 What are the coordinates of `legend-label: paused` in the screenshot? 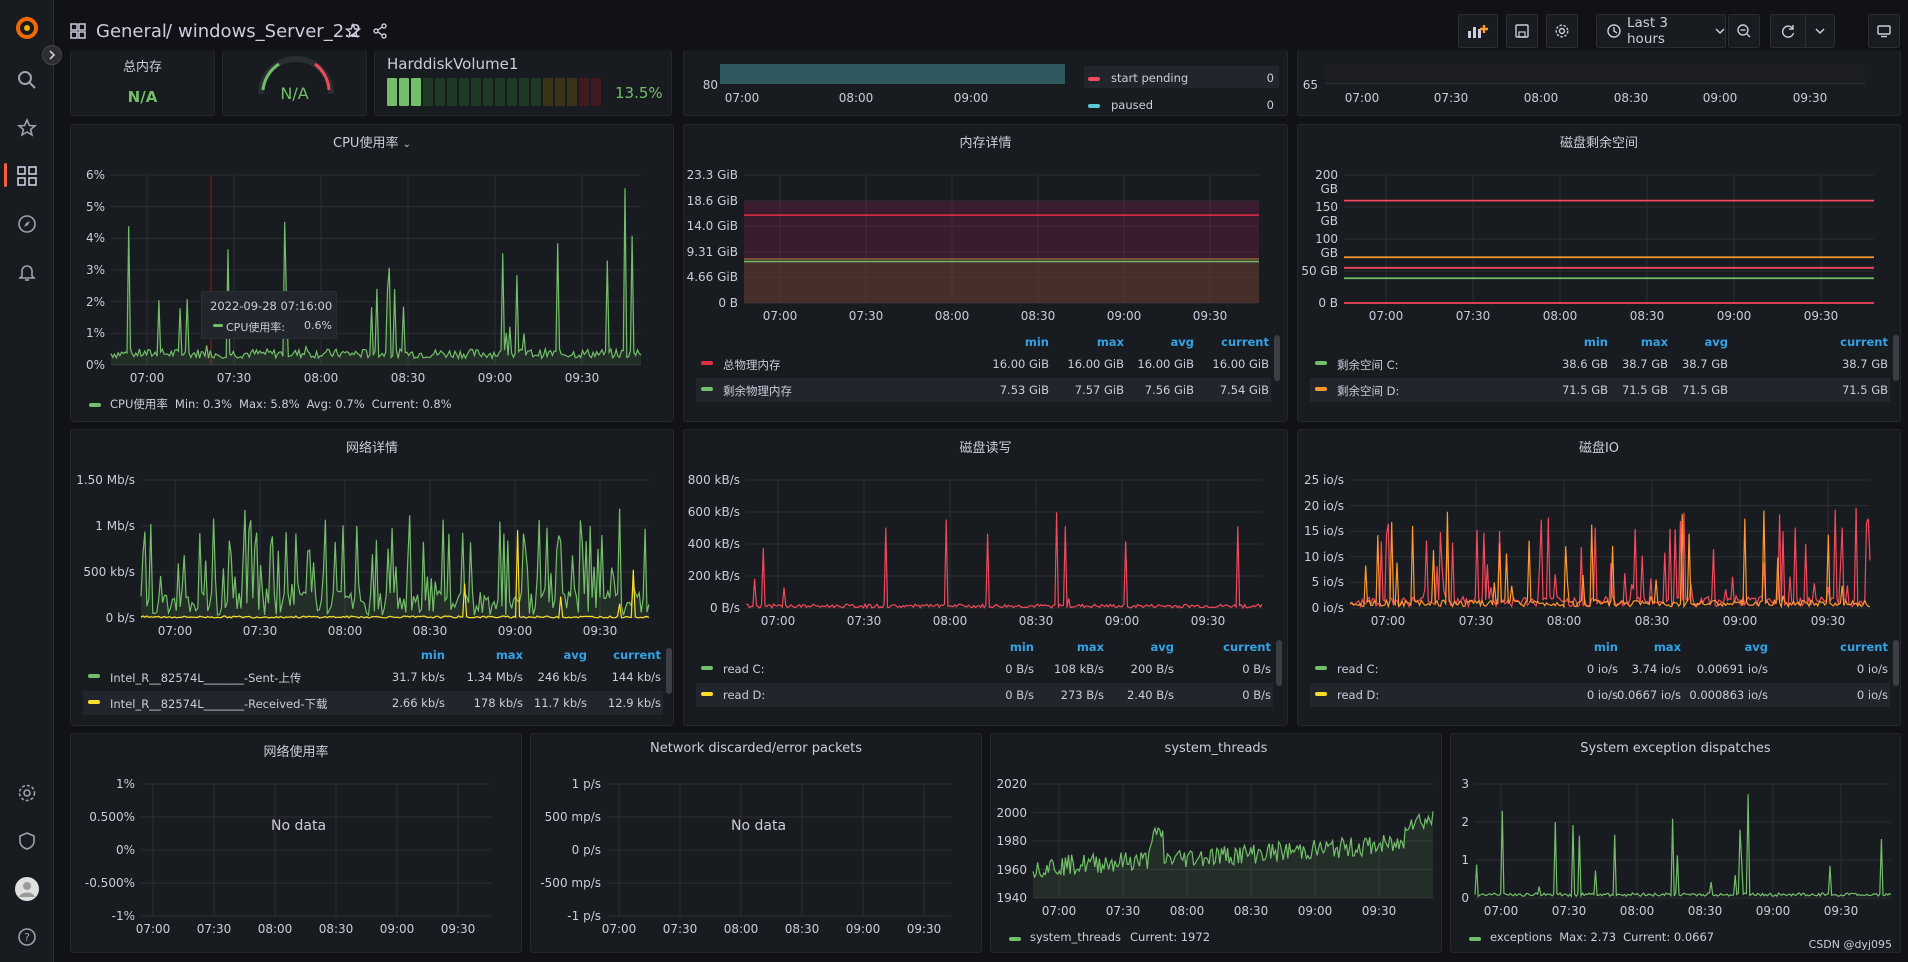 It's located at (1132, 105).